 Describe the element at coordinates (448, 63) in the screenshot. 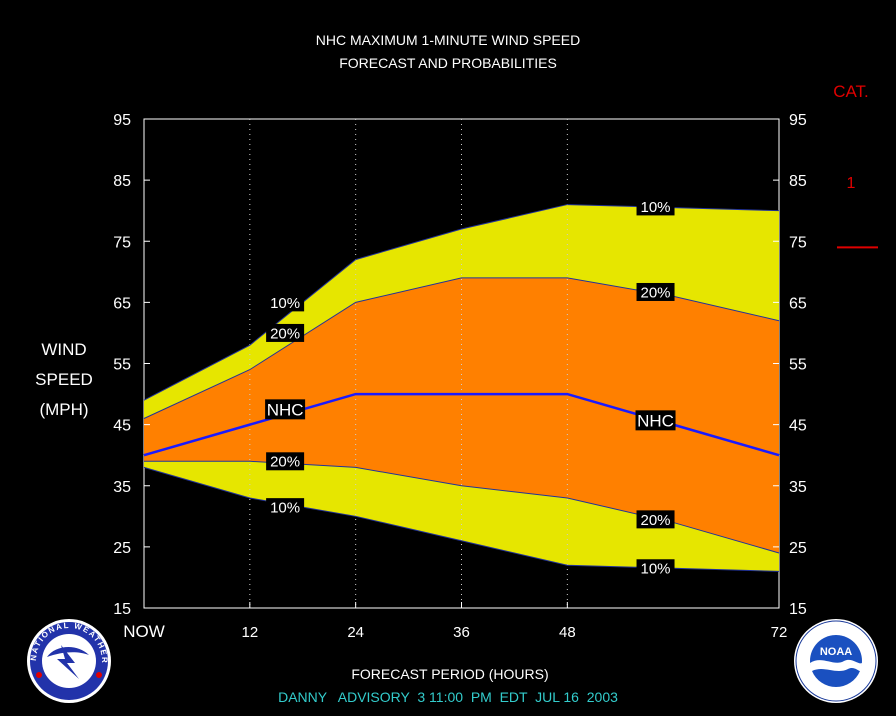

I see `chart-subtitle: FORECAST AND PROBABILITIES` at that location.